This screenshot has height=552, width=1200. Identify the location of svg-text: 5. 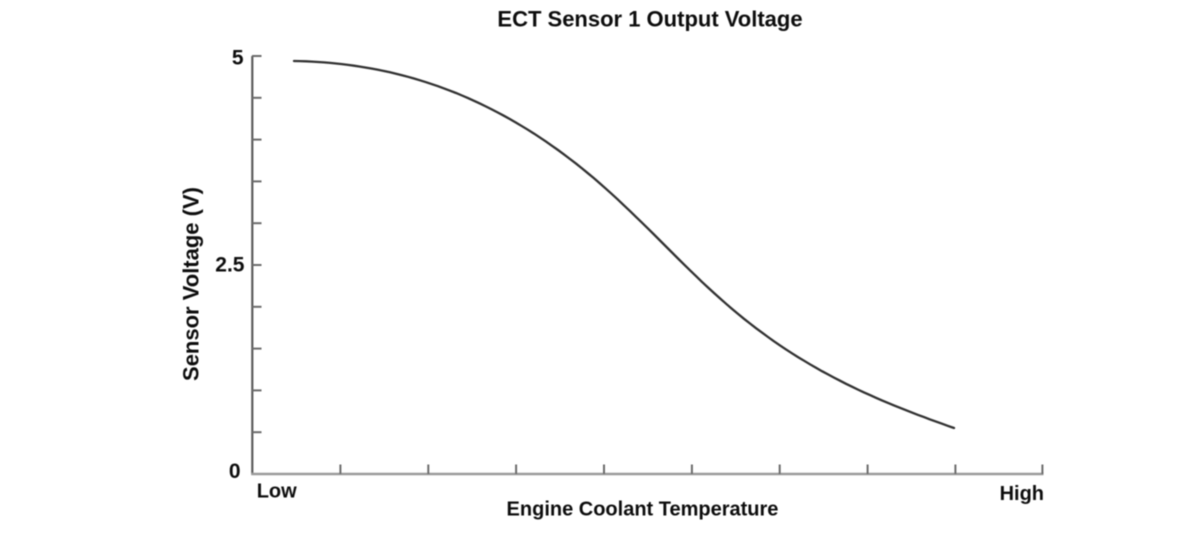
(238, 58).